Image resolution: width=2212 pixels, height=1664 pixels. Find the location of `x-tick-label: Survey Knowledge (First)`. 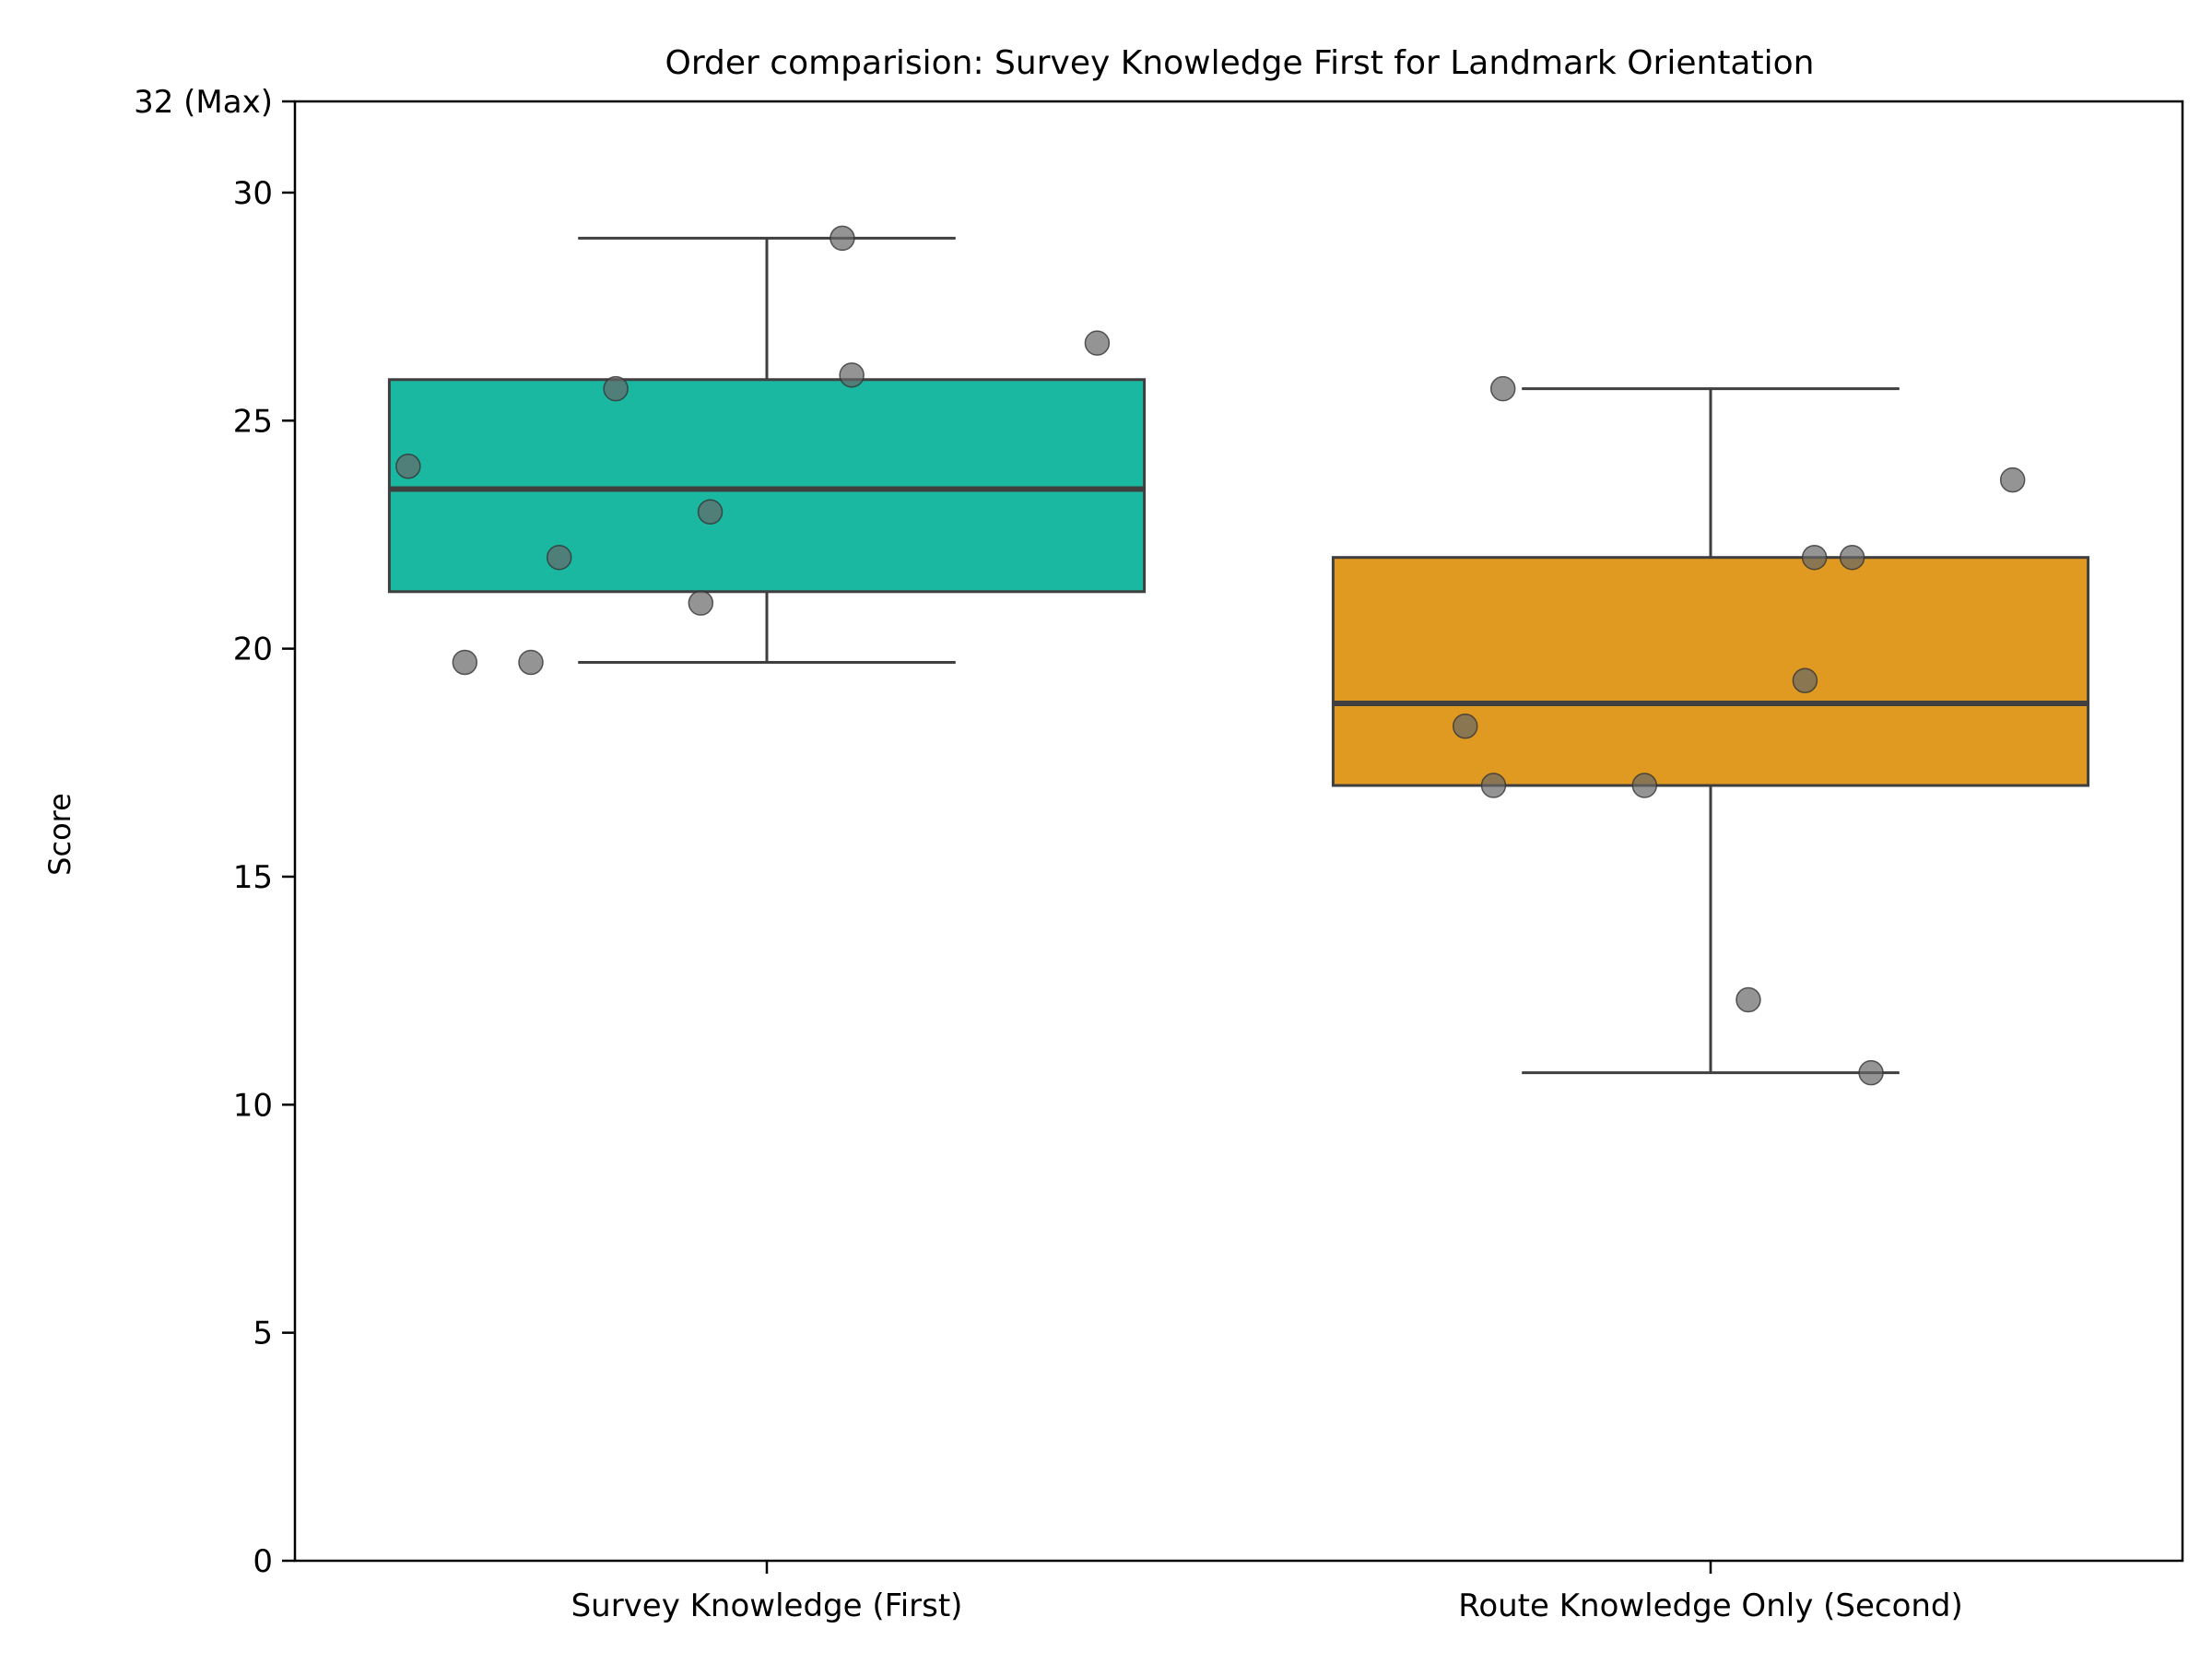

x-tick-label: Survey Knowledge (First) is located at coordinates (767, 1605).